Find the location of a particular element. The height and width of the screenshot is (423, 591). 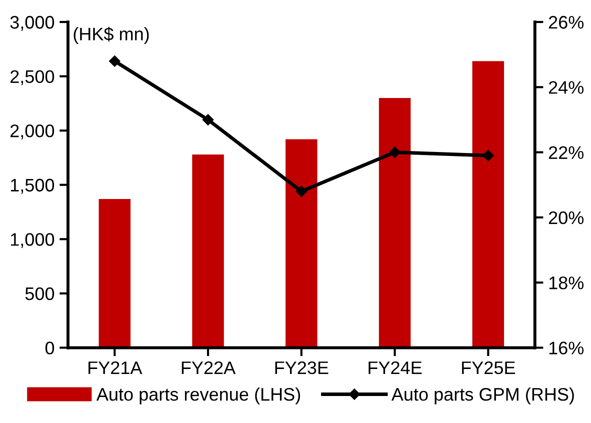

y-tick-label: 3,000 is located at coordinates (32, 23).